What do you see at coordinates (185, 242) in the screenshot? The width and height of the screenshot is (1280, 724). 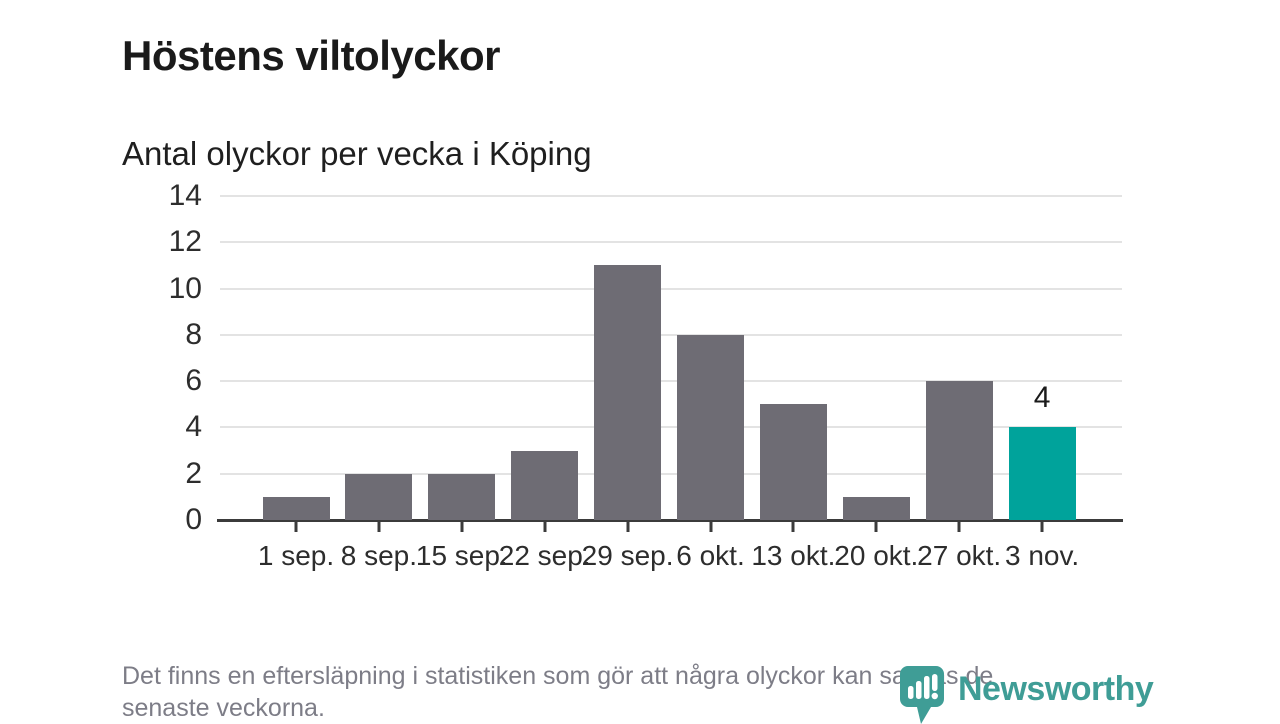 I see `y-axis-tick-label: 12` at bounding box center [185, 242].